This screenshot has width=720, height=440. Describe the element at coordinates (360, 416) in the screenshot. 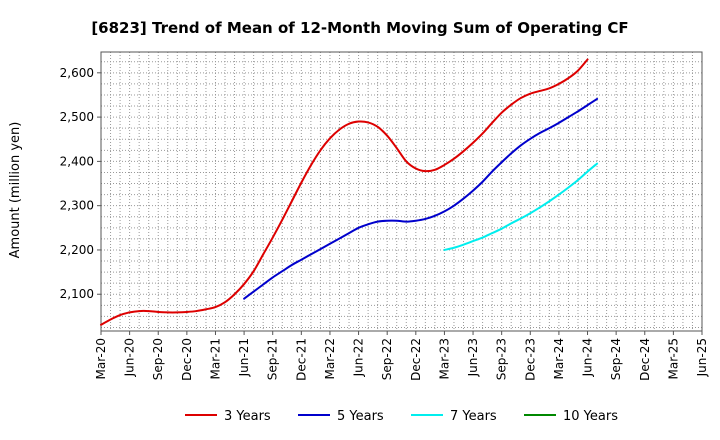

I see `legend-label-5-years: 5 Years` at that location.